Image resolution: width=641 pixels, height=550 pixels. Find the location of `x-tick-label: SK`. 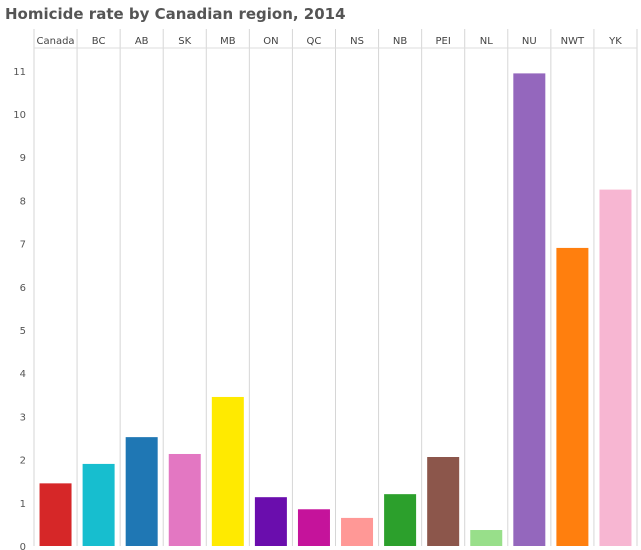

x-tick-label: SK is located at coordinates (184, 41).